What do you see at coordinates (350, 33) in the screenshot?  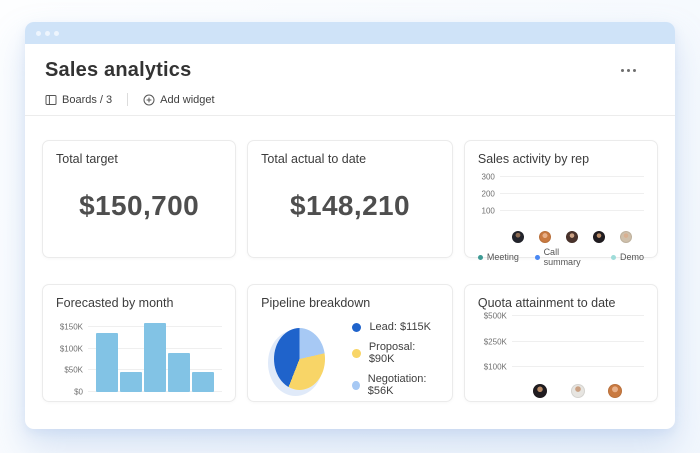 I see `window-titlebar` at bounding box center [350, 33].